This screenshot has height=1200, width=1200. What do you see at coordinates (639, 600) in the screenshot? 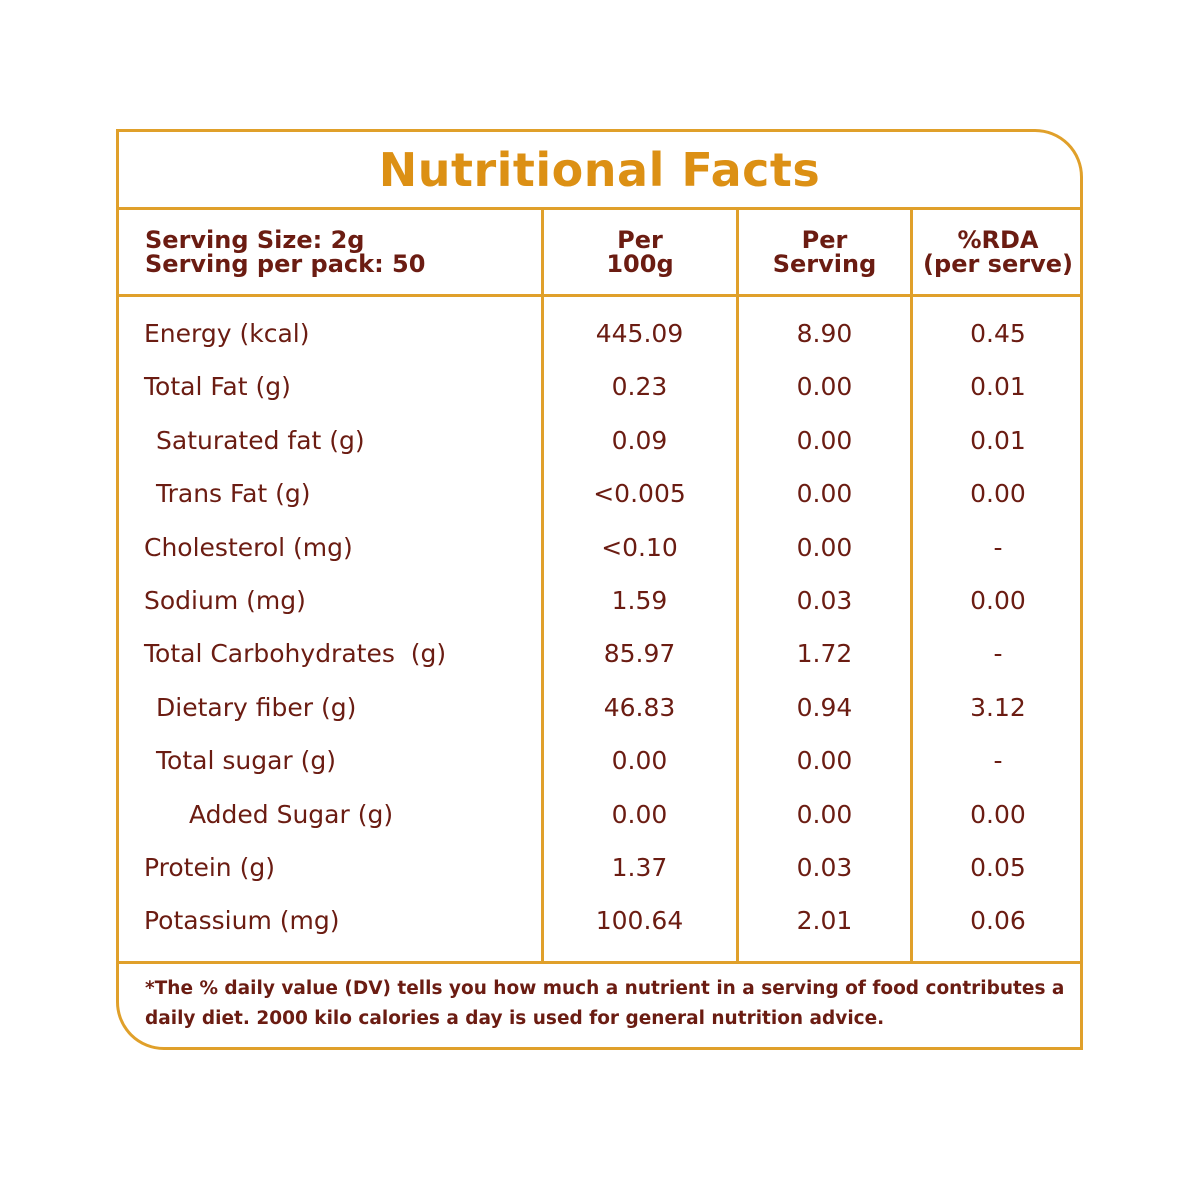
I see `per-100g-value: 1.59` at bounding box center [639, 600].